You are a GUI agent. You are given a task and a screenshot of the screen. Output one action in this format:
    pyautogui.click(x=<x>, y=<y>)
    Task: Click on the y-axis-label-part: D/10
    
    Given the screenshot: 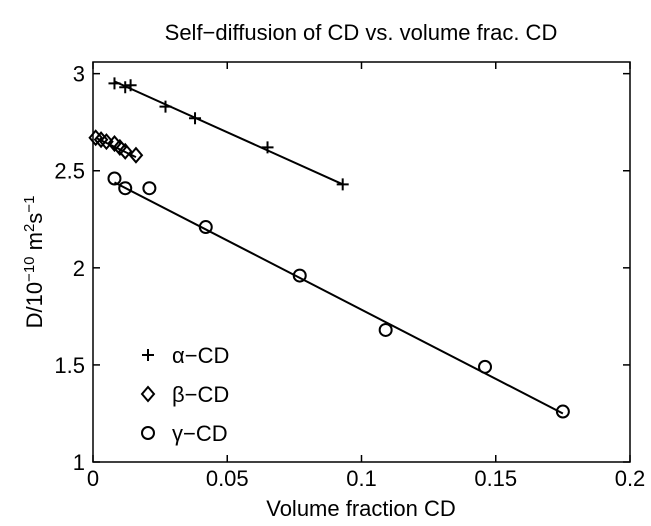 What is the action you would take?
    pyautogui.click(x=34, y=305)
    